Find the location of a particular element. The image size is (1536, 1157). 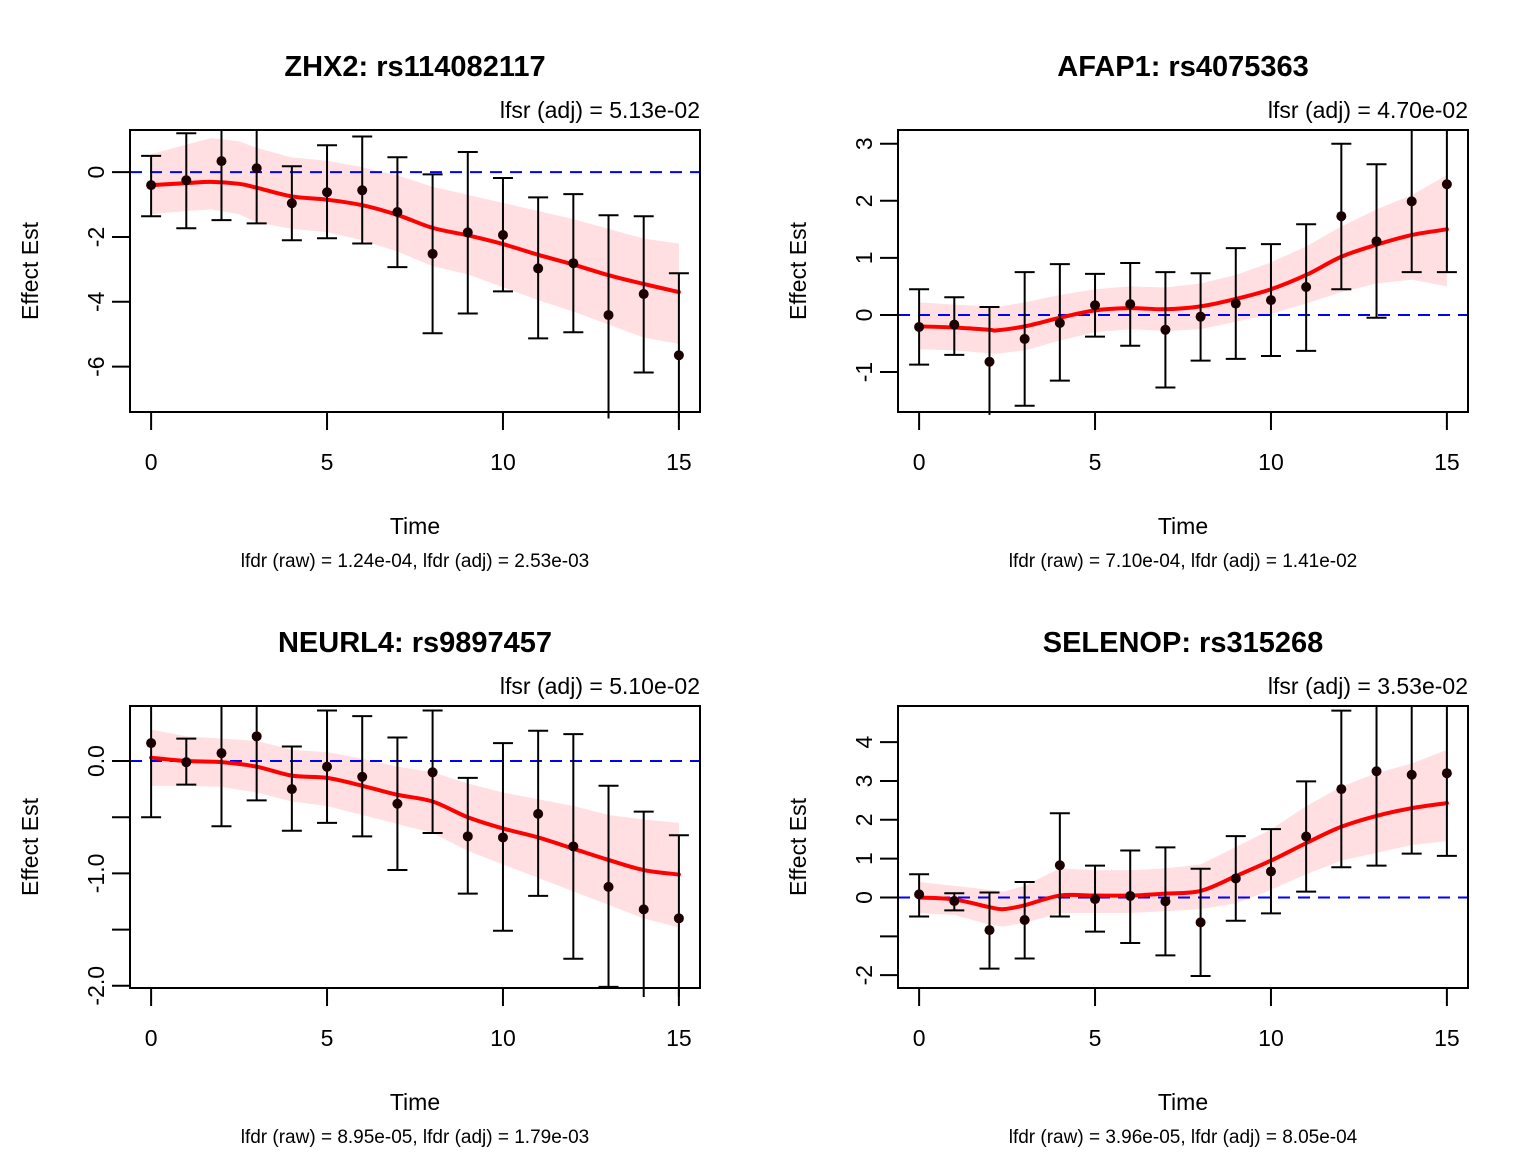

lfsr-annotation: lfsr (adj) = 5.13e-02 is located at coordinates (600, 110).